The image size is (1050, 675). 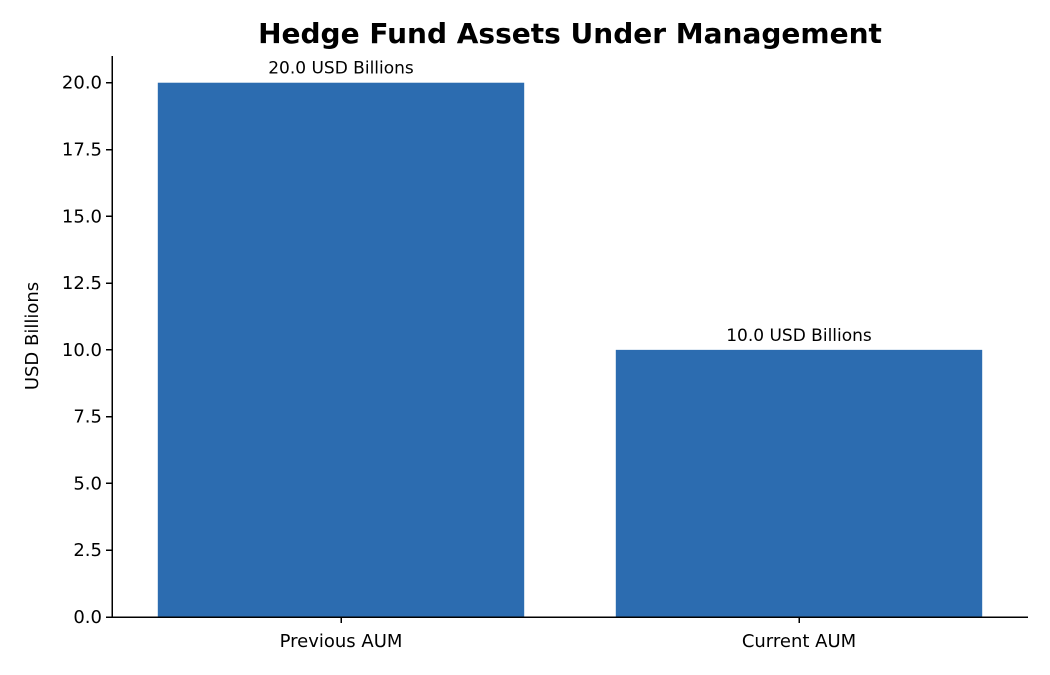 I want to click on y-tick-label-7: 17.5, so click(x=82, y=150).